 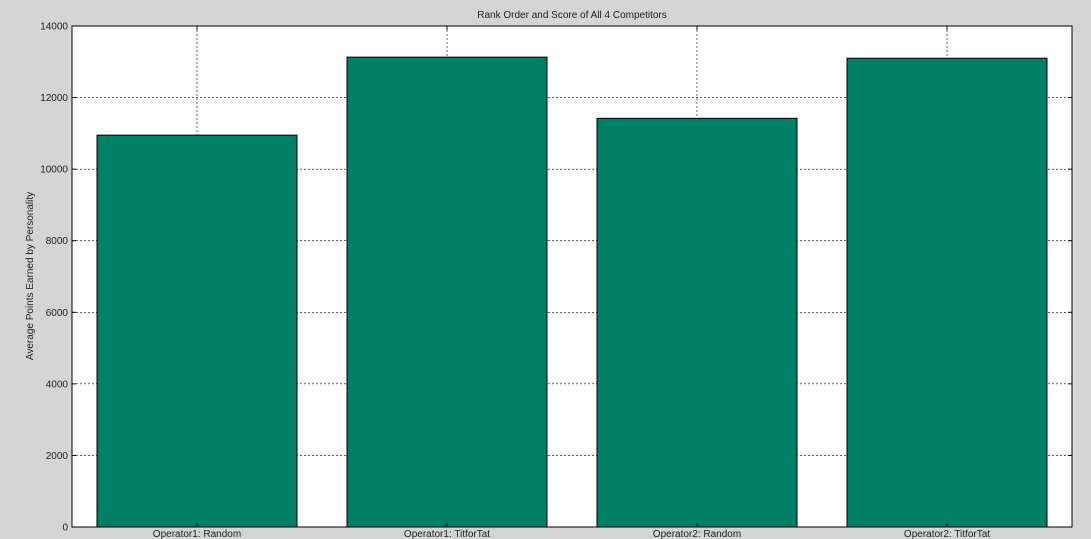 What do you see at coordinates (54, 27) in the screenshot?
I see `y-tick-label: 14000` at bounding box center [54, 27].